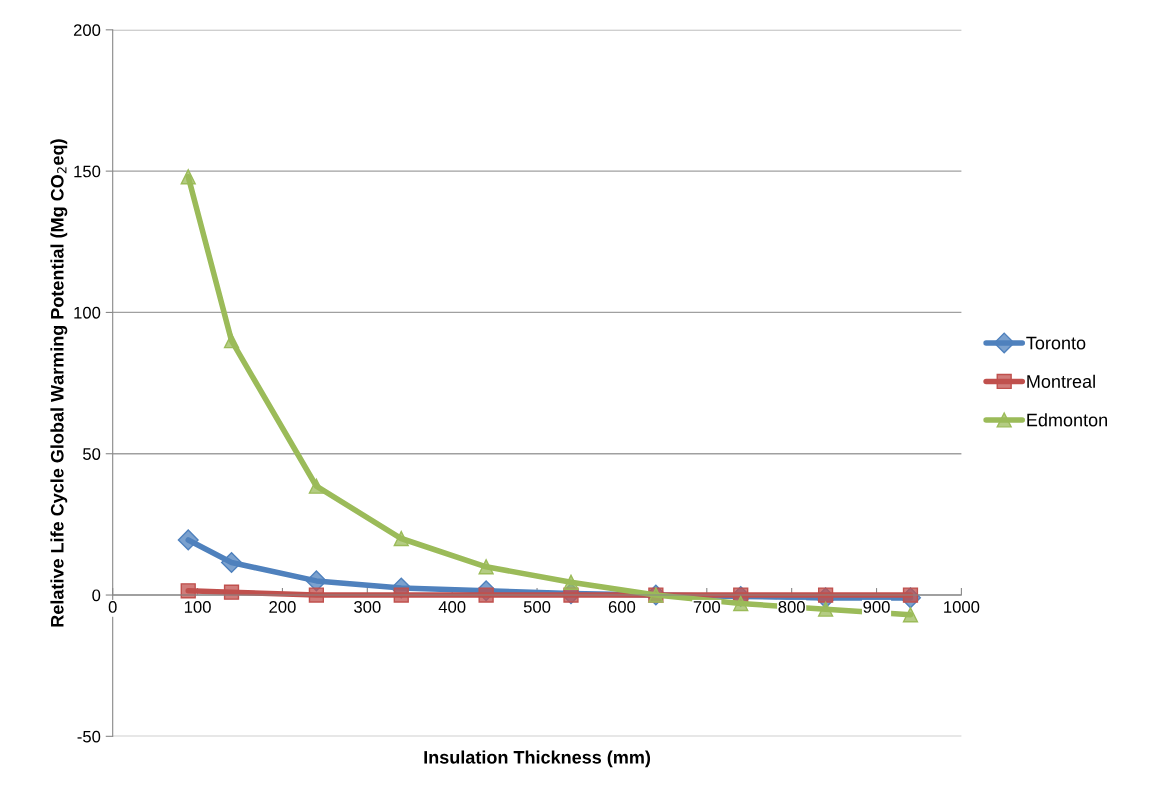 Image resolution: width=1150 pixels, height=785 pixels. Describe the element at coordinates (87, 30) in the screenshot. I see `y-tick-label: 200` at that location.